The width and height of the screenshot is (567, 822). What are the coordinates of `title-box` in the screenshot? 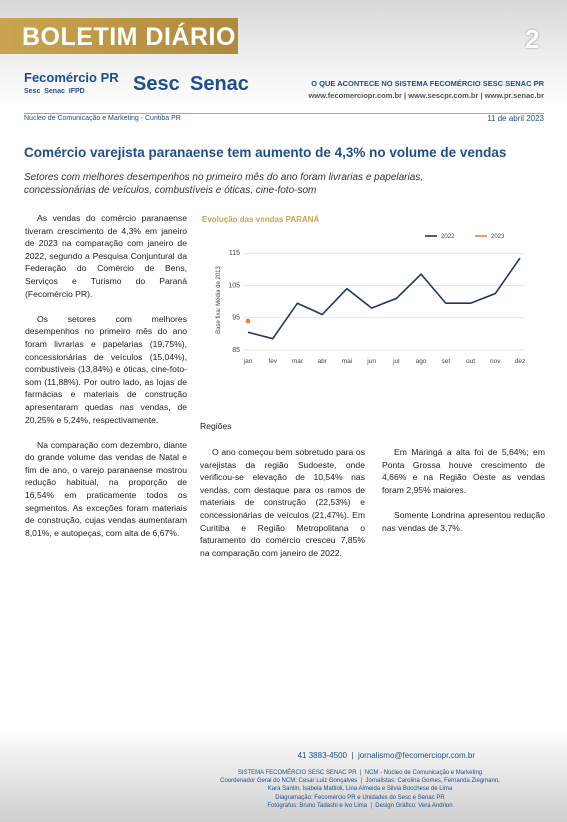 It's located at (119, 36).